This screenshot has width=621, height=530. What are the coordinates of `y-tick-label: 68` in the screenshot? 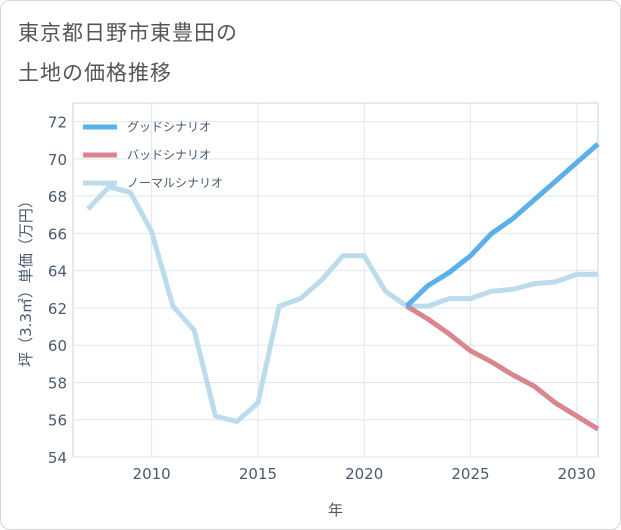 It's located at (57, 197).